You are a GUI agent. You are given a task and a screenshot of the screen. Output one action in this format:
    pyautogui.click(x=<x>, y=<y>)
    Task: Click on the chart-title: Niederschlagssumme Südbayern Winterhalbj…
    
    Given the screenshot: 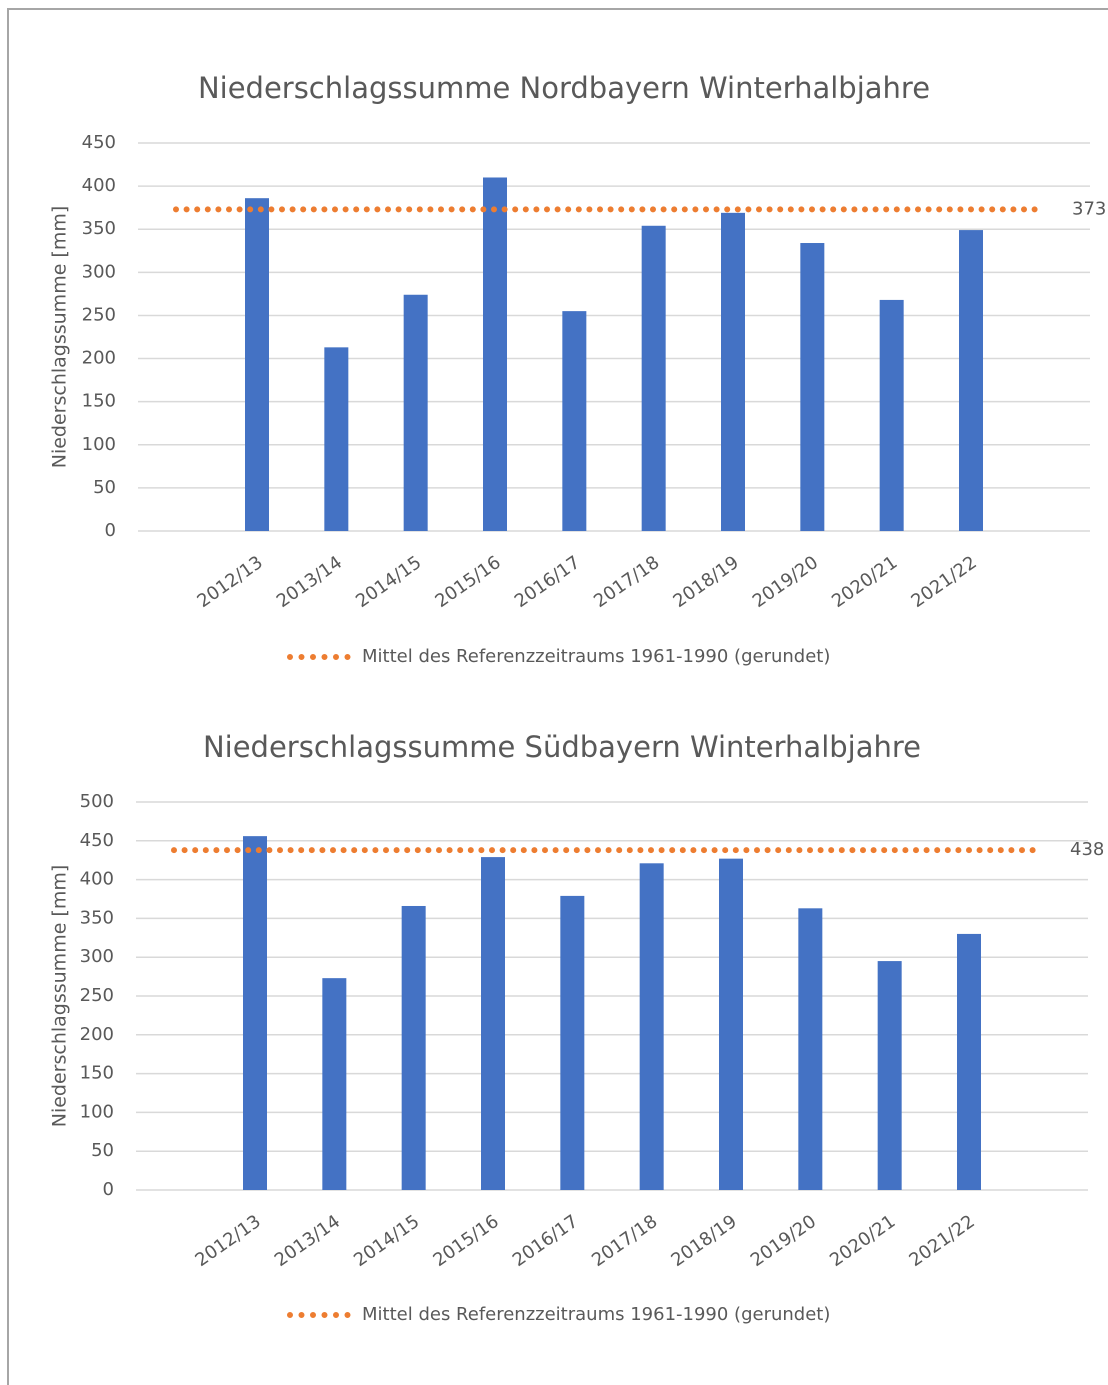 What is the action you would take?
    pyautogui.click(x=562, y=747)
    